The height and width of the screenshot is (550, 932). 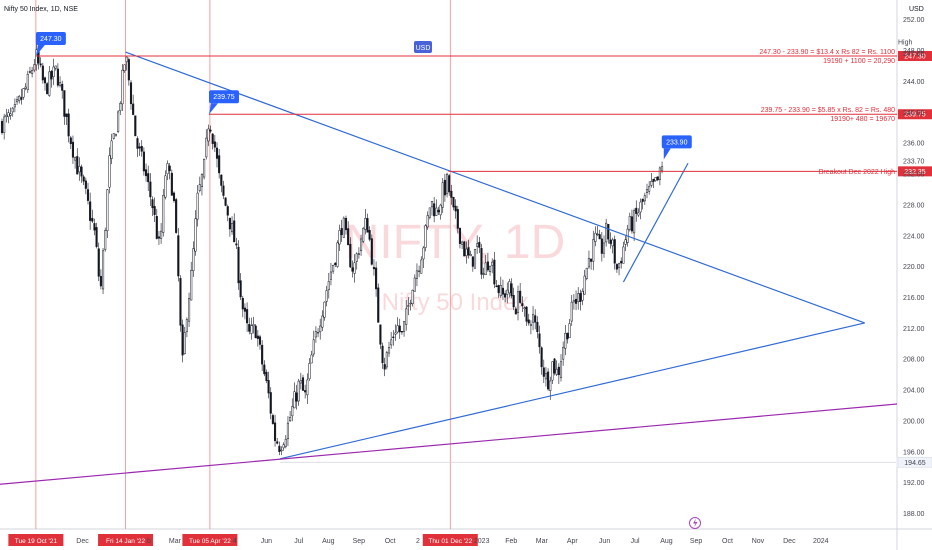 I want to click on currency-badge-text: USD, so click(x=423, y=48).